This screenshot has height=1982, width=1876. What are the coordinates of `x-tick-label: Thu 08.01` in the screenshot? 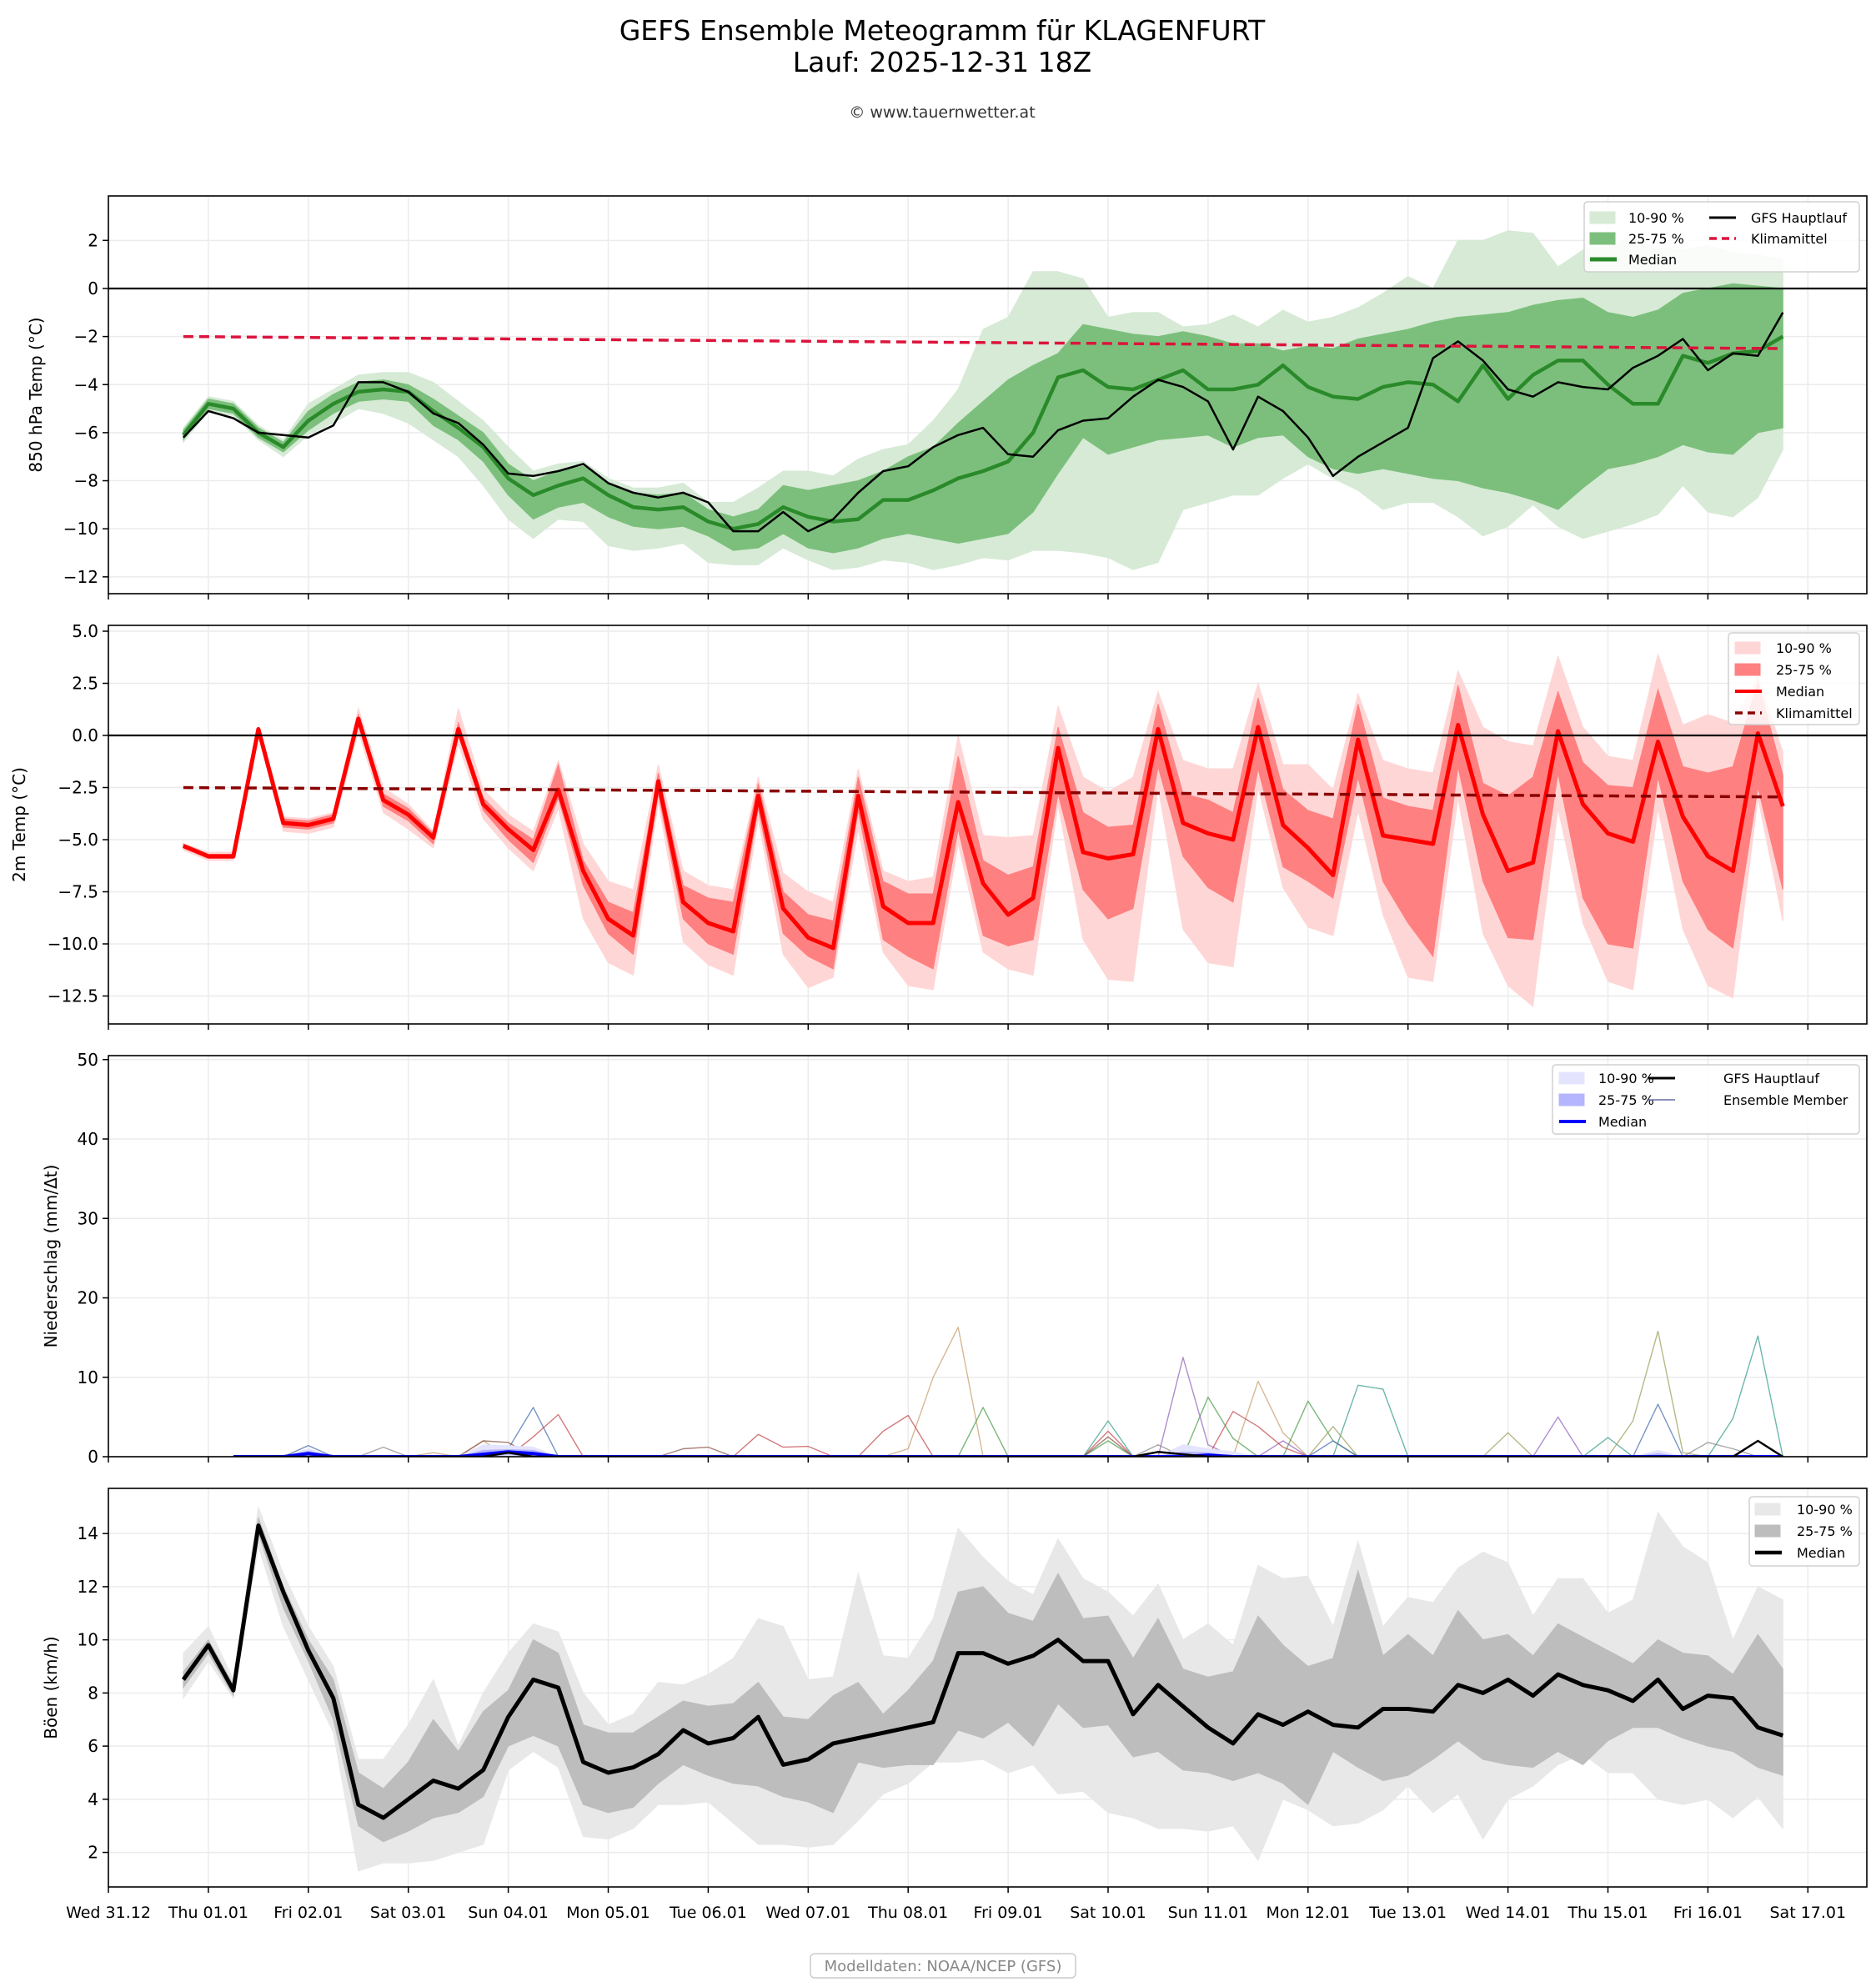 It's located at (907, 1913).